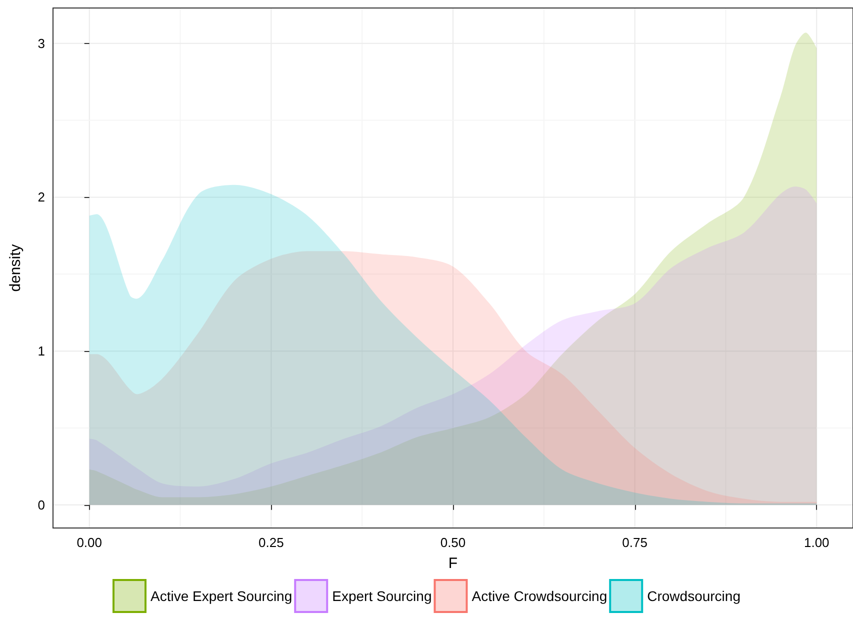 Image resolution: width=853 pixels, height=626 pixels. I want to click on x-axis-title: F, so click(453, 563).